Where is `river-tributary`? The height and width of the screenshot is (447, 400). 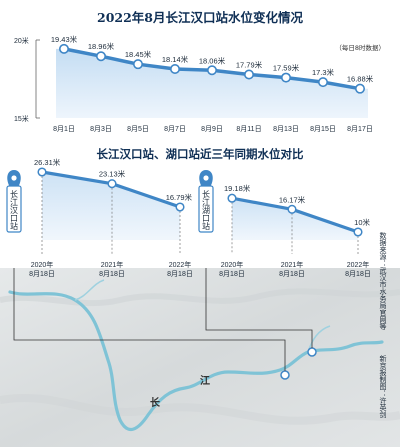 river-tributary is located at coordinates (89, 290).